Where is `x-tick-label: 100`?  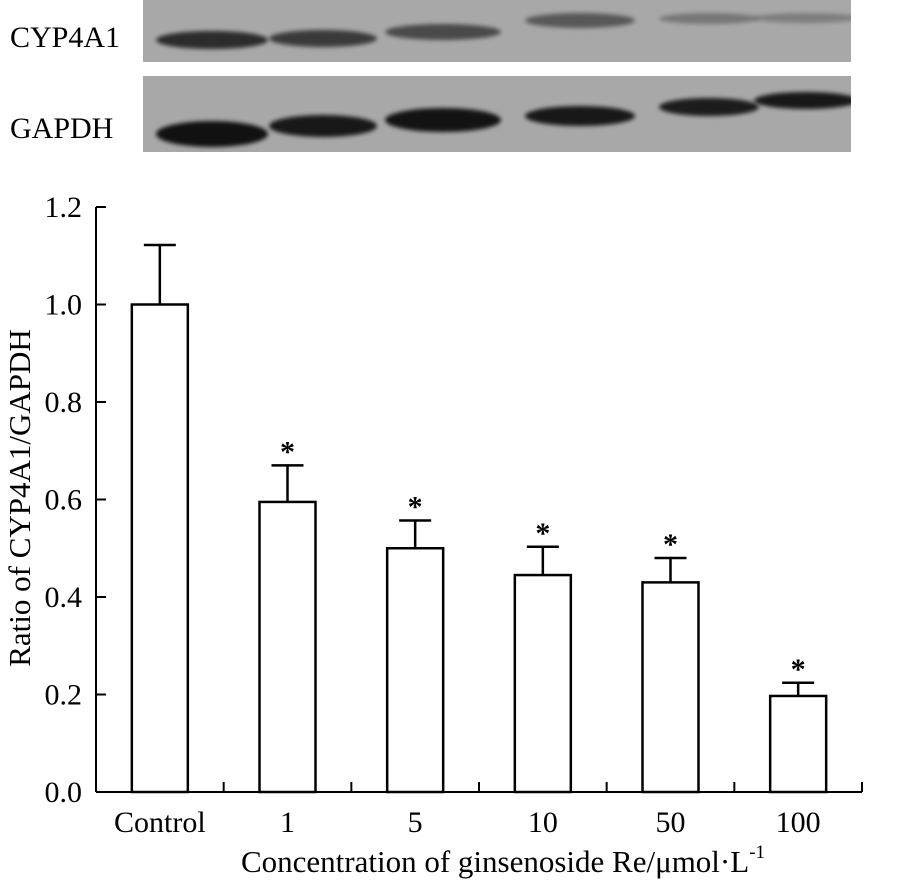
x-tick-label: 100 is located at coordinates (798, 822).